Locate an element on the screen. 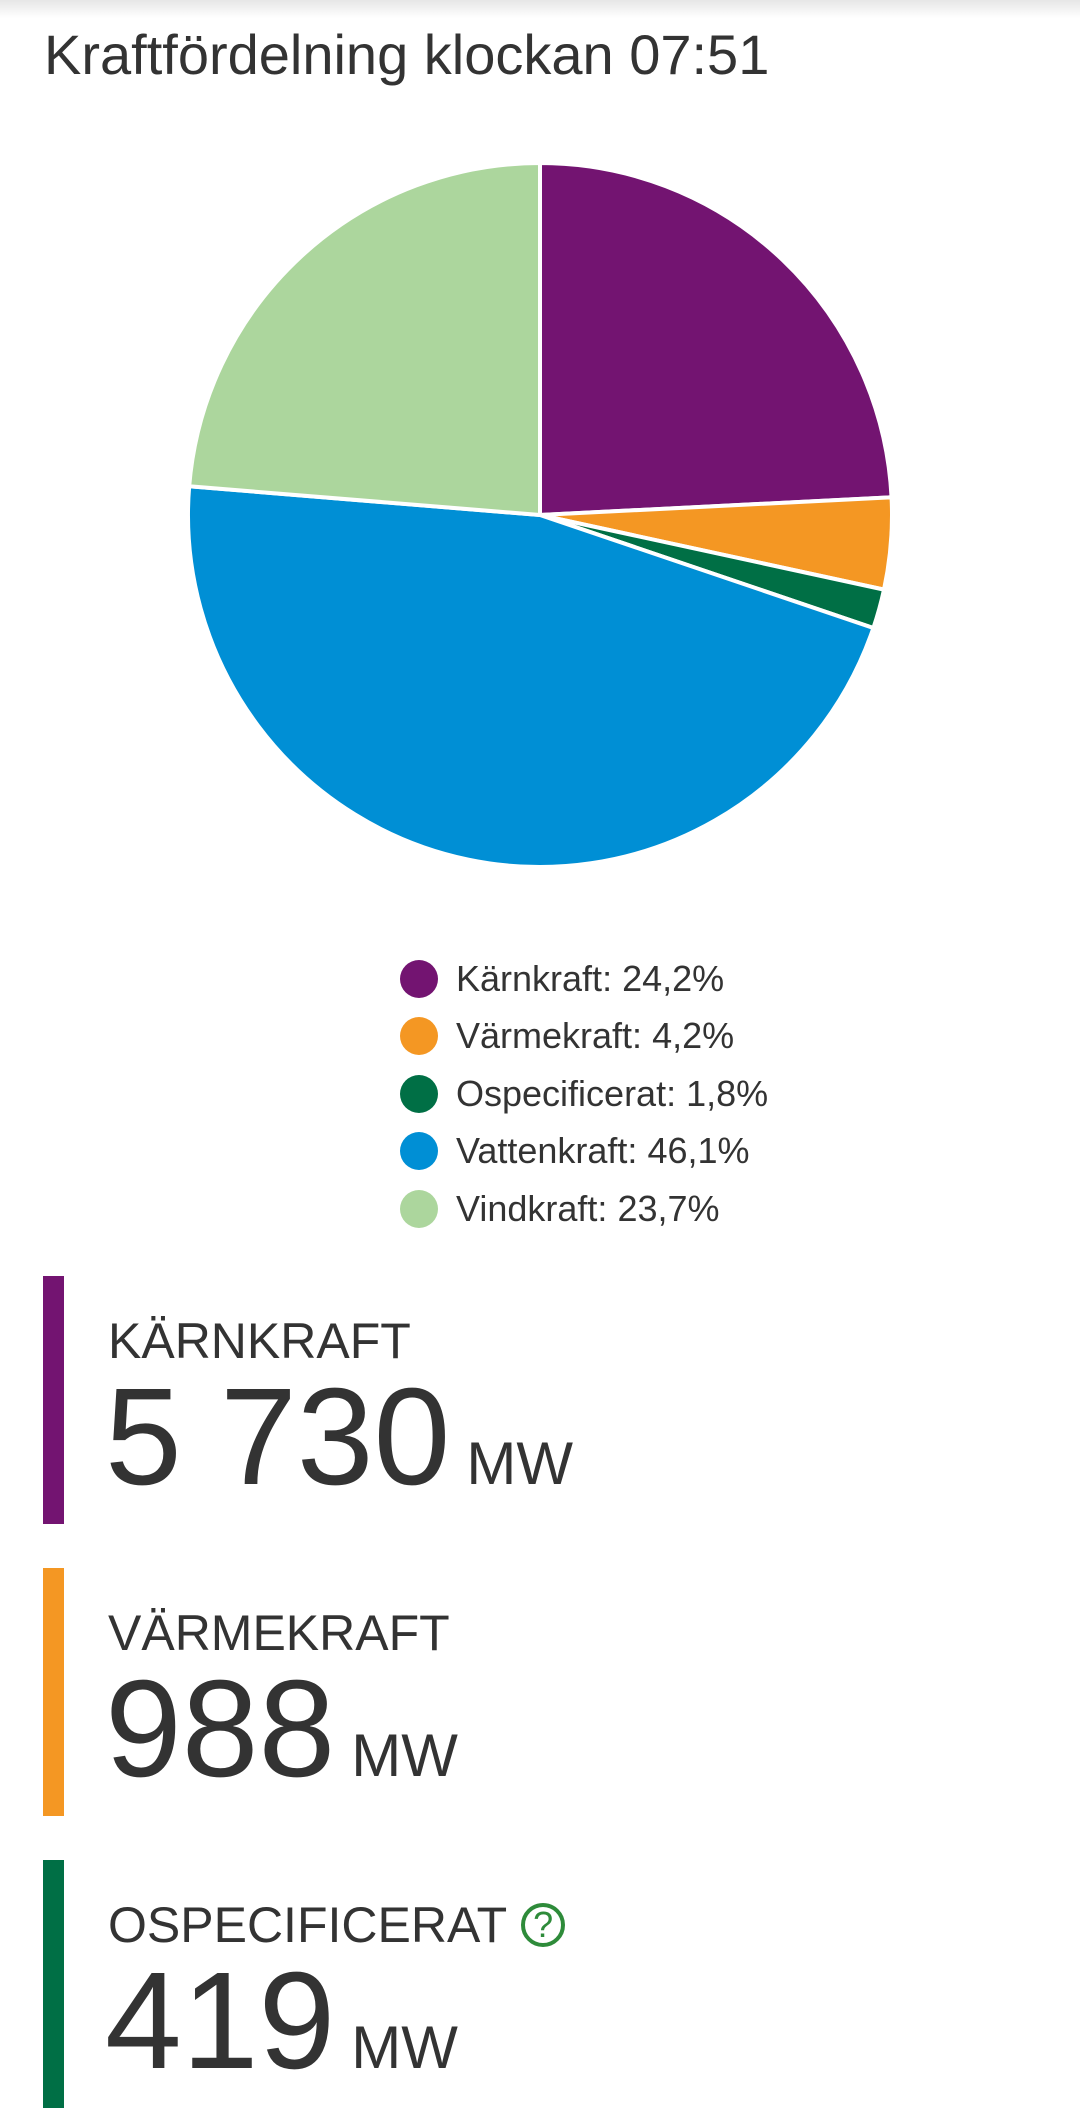 The width and height of the screenshot is (1080, 2124). card-label-row: KÄRNKRAFT is located at coordinates (259, 1341).